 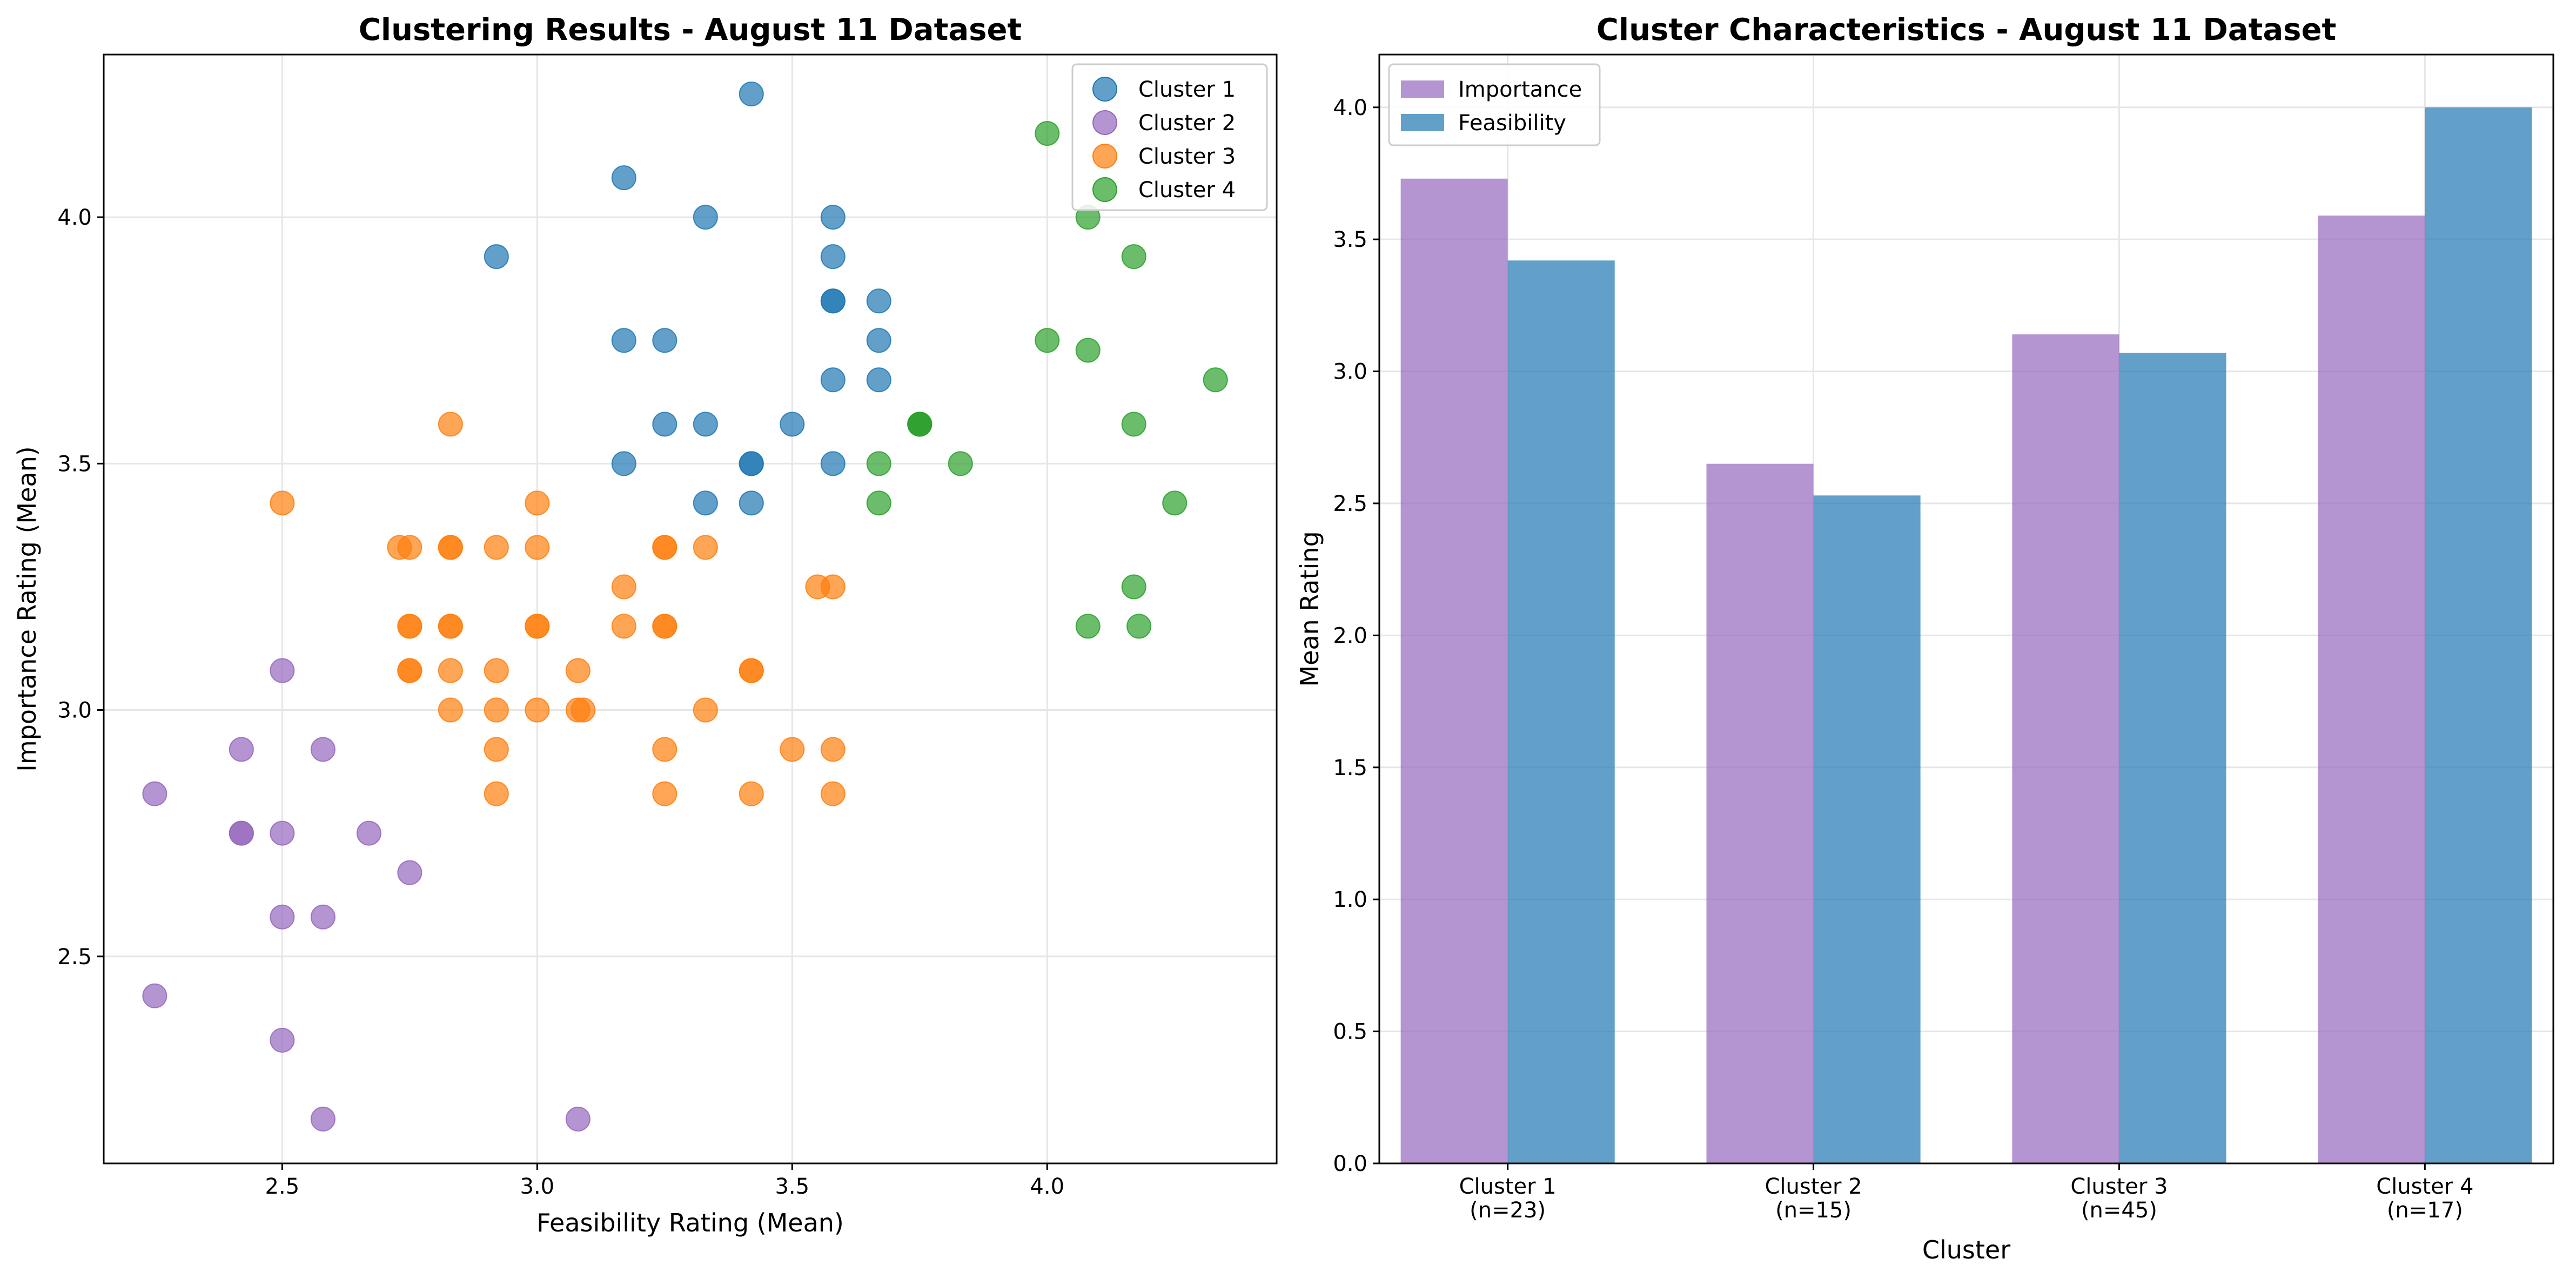 I want to click on bar-x-tick-label: Cluster 1, so click(x=1508, y=1186).